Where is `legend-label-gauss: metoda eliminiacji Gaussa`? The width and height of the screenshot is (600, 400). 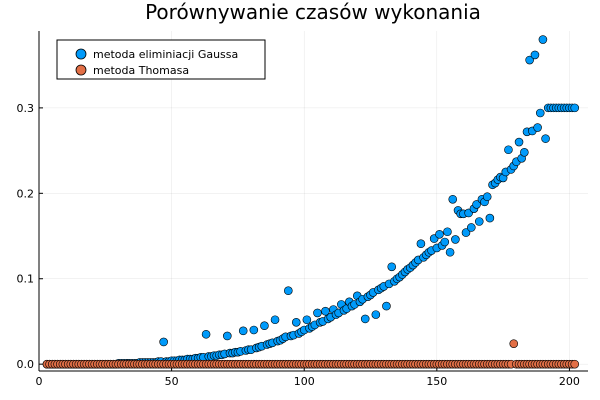
legend-label-gauss: metoda eliminiacji Gaussa is located at coordinates (165, 54).